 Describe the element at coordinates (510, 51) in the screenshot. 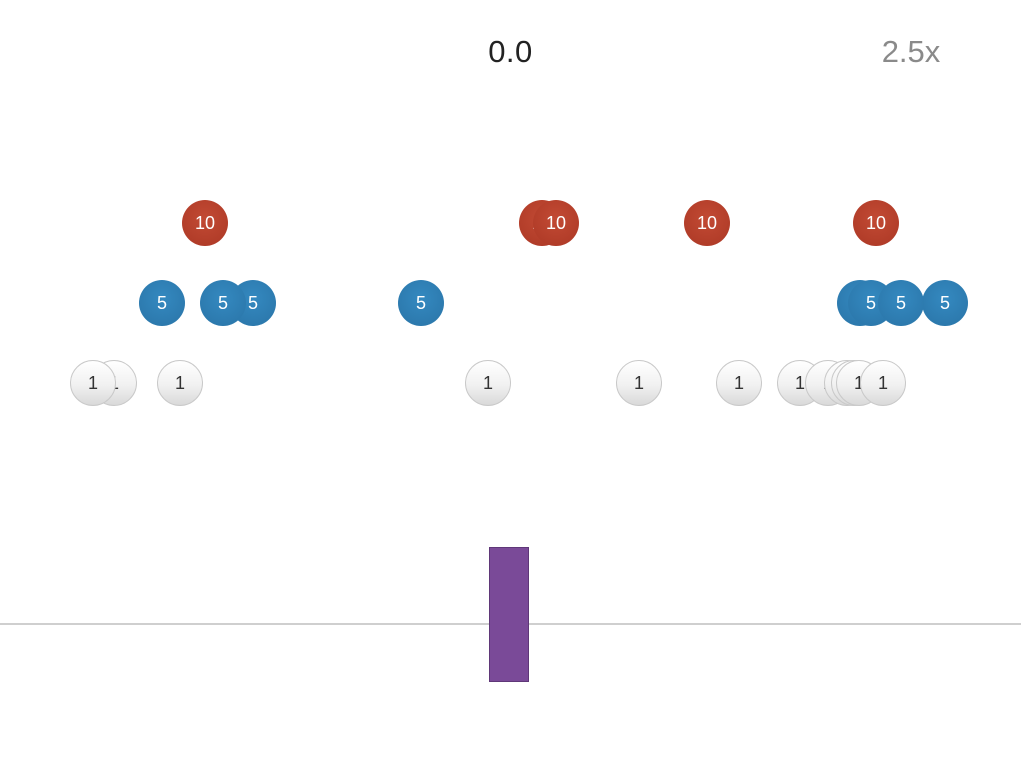

I see `score-display: 0.0` at that location.